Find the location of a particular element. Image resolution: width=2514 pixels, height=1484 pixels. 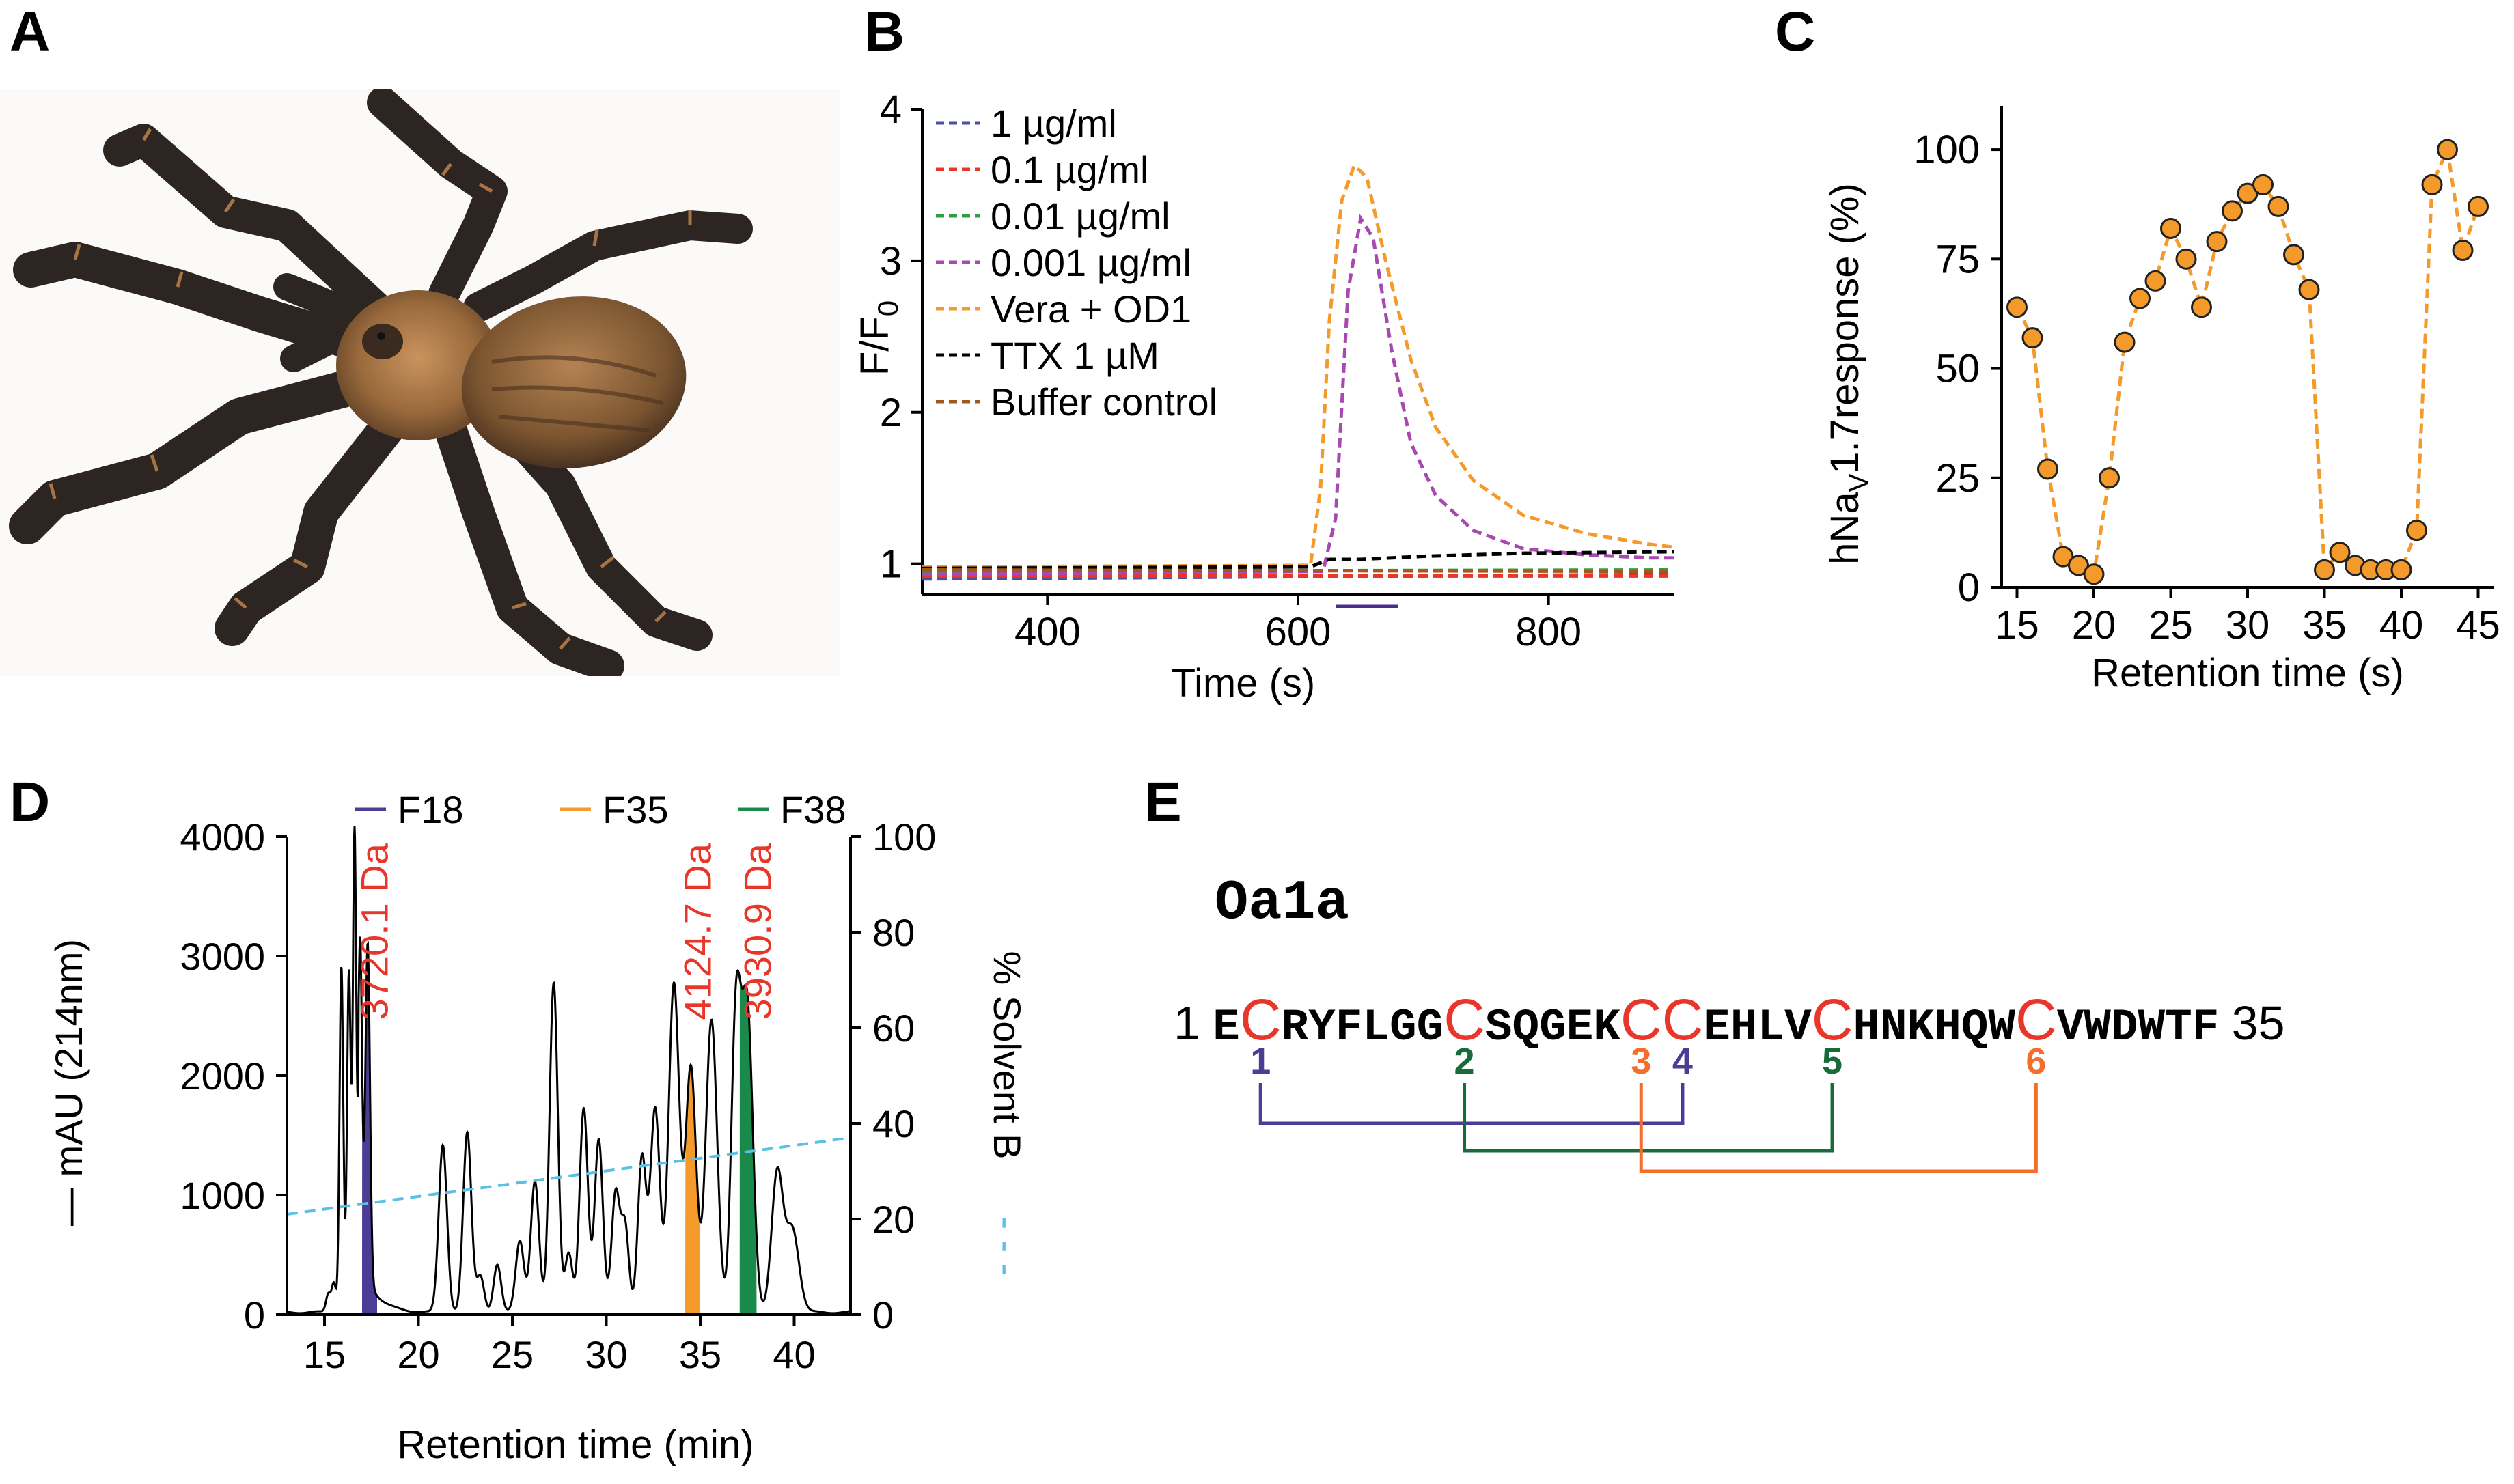

legend-label: F38 is located at coordinates (813, 809).